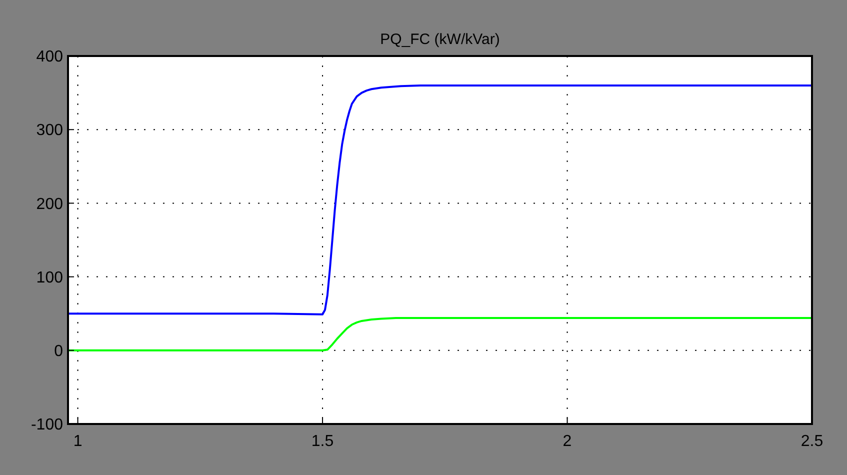 This screenshot has width=847, height=475. Describe the element at coordinates (47, 425) in the screenshot. I see `y-tick-label: -100` at that location.